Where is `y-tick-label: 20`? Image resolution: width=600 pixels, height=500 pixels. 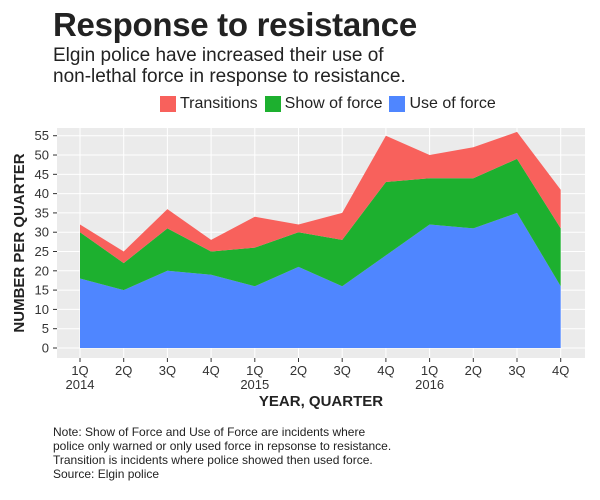
y-tick-label: 20 is located at coordinates (42, 270).